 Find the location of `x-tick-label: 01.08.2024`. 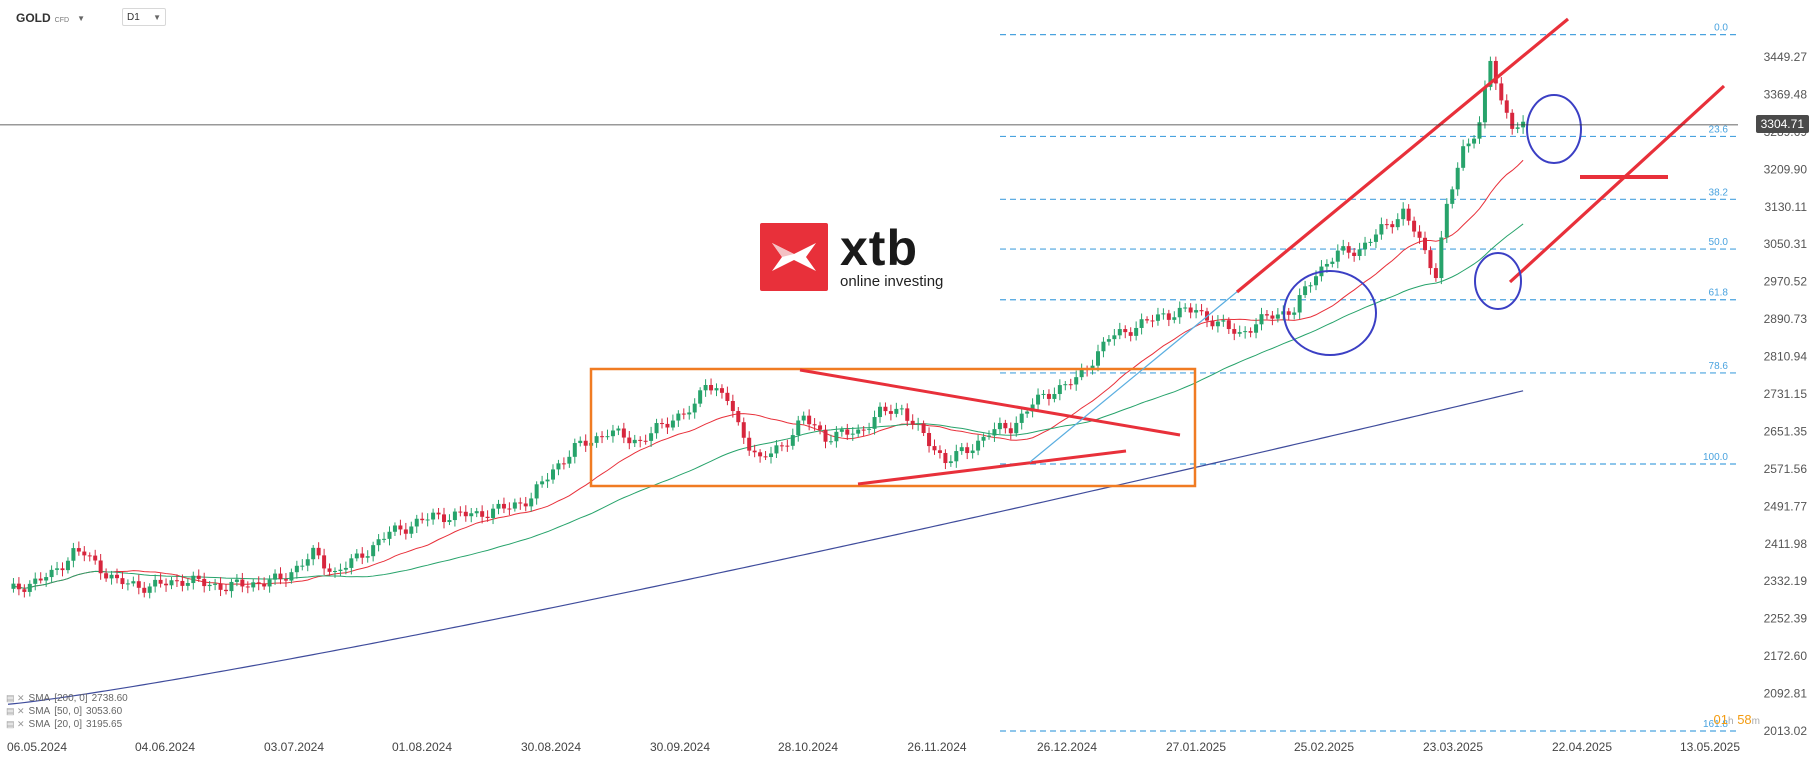

x-tick-label: 01.08.2024 is located at coordinates (422, 747).